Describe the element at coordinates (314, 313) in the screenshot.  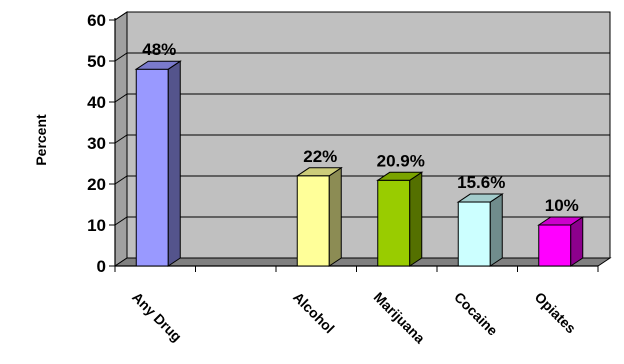
I see `category-label: Alcohol` at that location.